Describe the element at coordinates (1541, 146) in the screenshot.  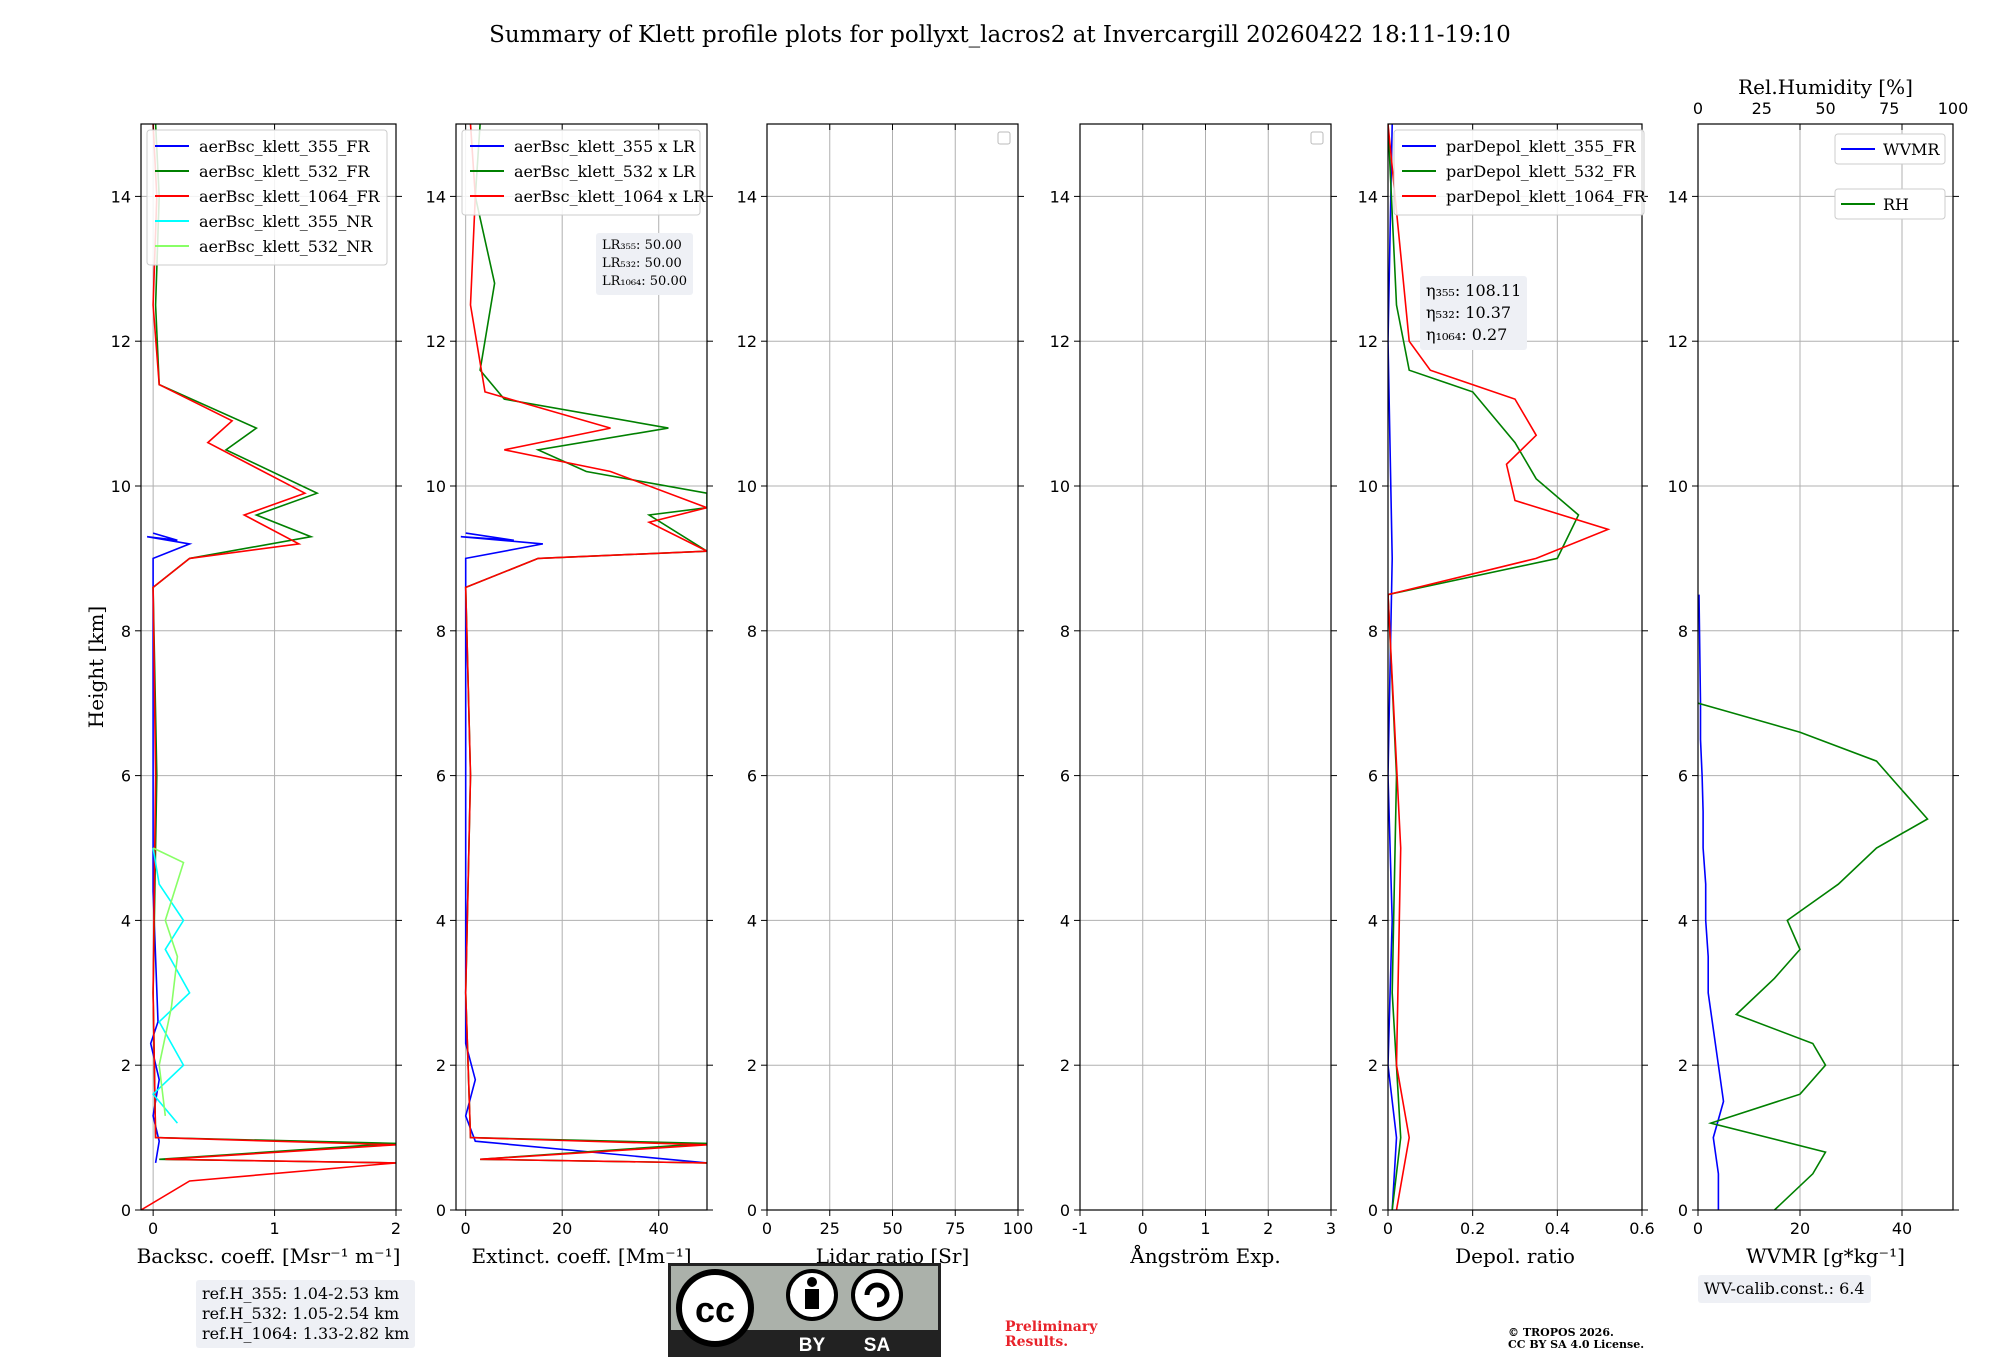
I see `legend-label: parDepol_klett_355_FR` at that location.